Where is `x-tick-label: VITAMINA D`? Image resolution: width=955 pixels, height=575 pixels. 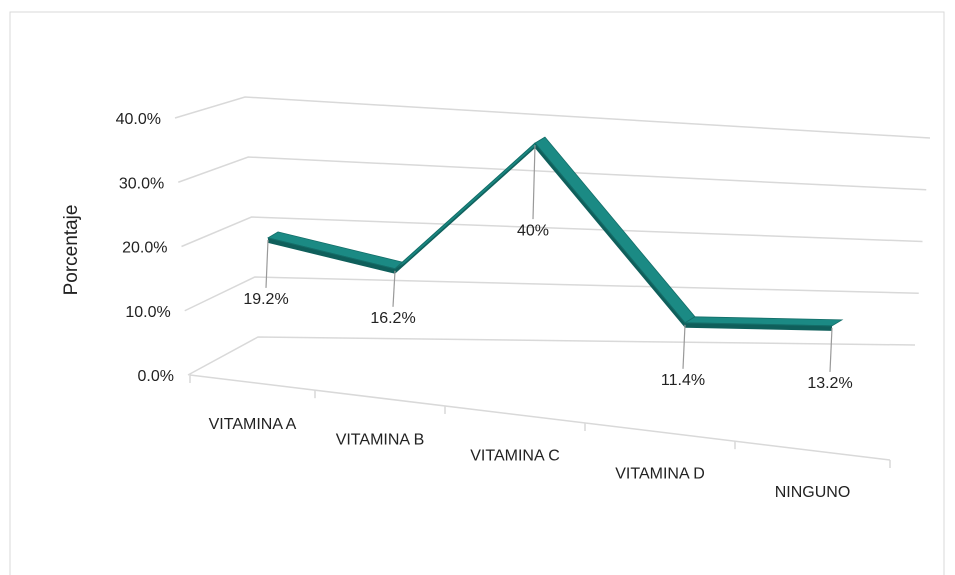
x-tick-label: VITAMINA D is located at coordinates (660, 473).